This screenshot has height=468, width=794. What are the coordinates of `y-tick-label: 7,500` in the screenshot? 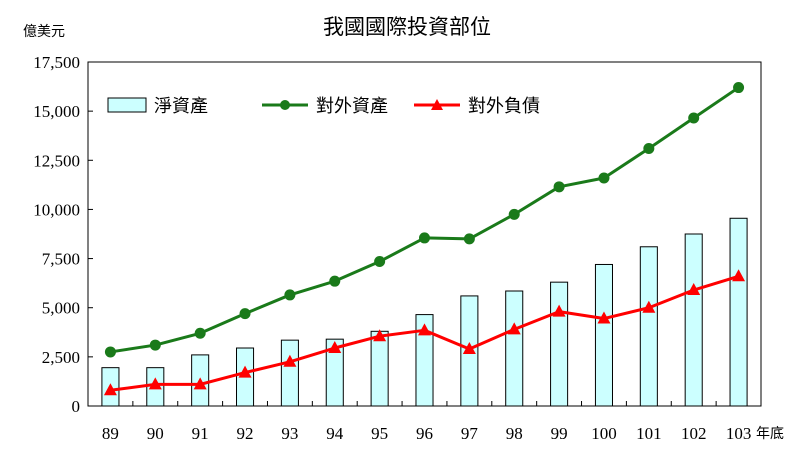 It's located at (61, 259).